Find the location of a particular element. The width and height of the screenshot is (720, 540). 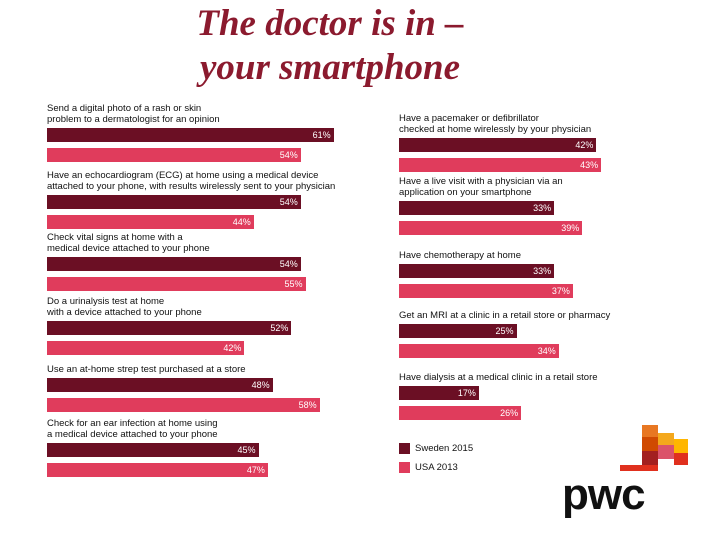

value-label: 34% is located at coordinates (546, 351).